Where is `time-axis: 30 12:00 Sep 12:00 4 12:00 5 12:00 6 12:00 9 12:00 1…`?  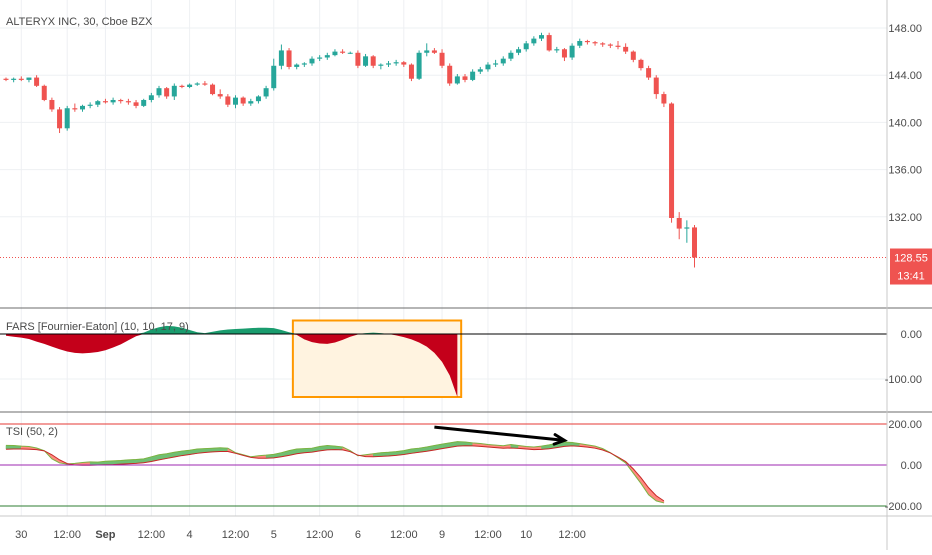
time-axis: 30 12:00 Sep 12:00 4 12:00 5 12:00 6 12:00 9 12:00 1… is located at coordinates (300, 535).